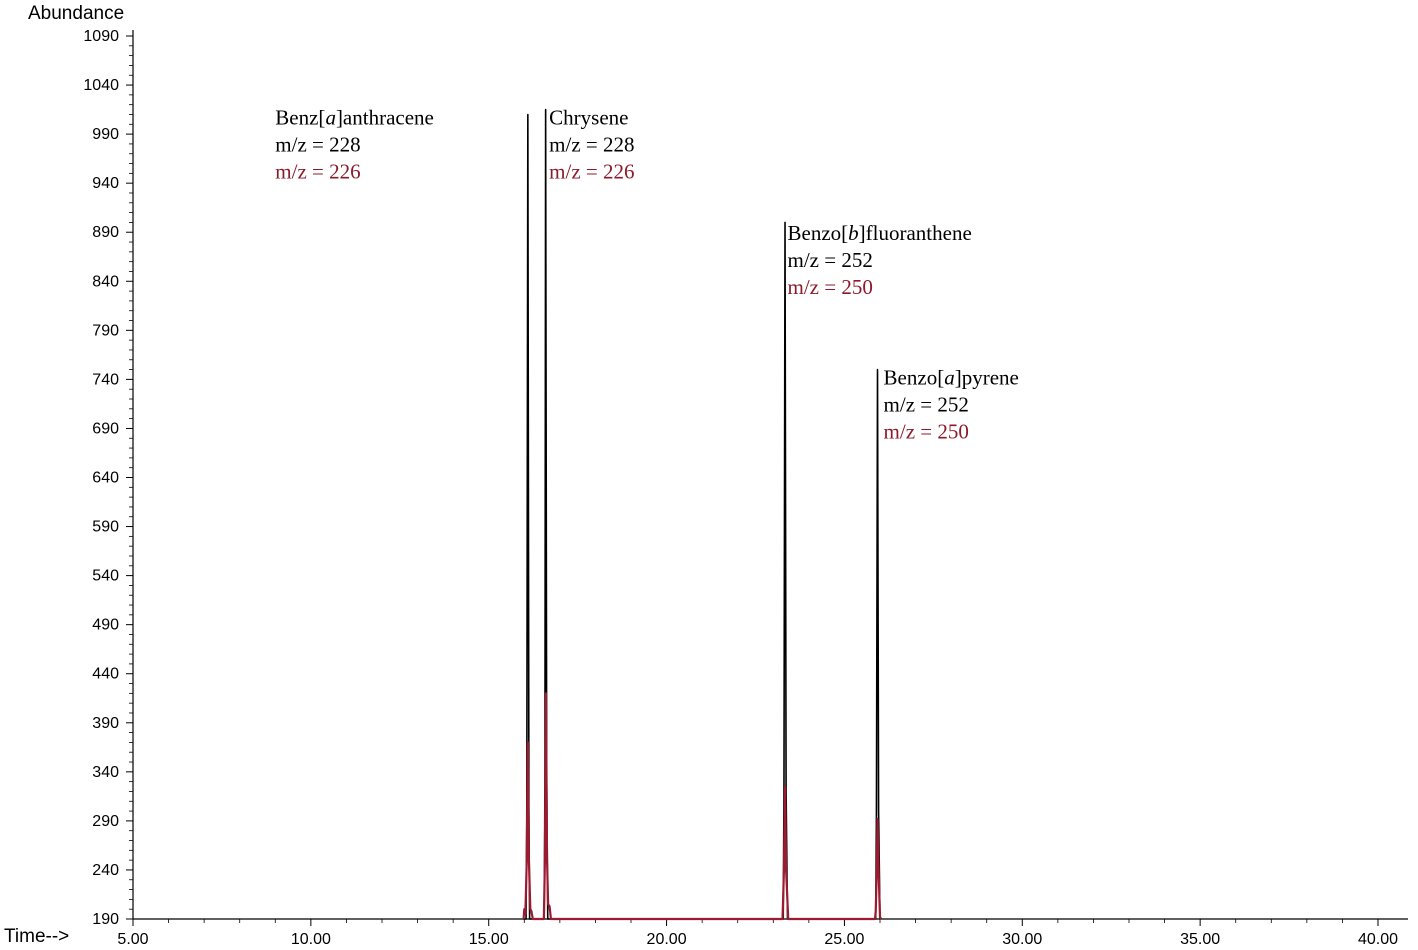 The image size is (1418, 950). I want to click on y-tick-label: 240, so click(105, 870).